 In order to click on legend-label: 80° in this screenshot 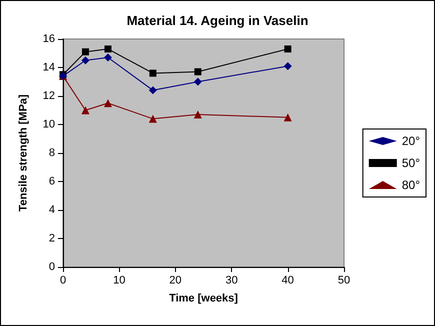, I will do `click(411, 185)`.